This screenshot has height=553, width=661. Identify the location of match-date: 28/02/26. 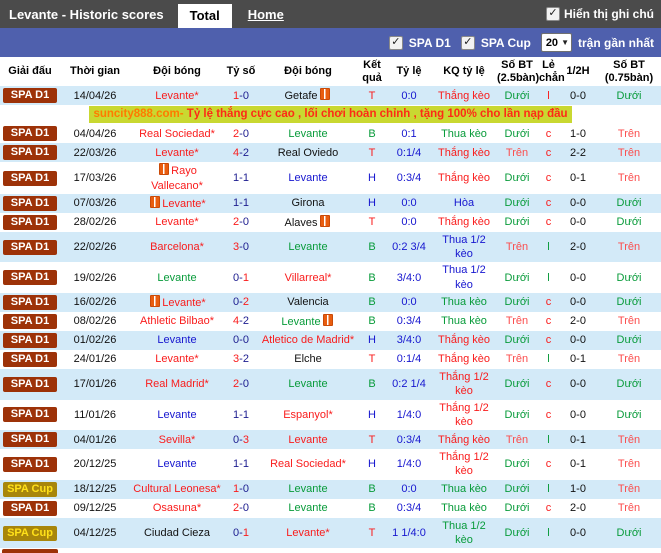
(95, 222).